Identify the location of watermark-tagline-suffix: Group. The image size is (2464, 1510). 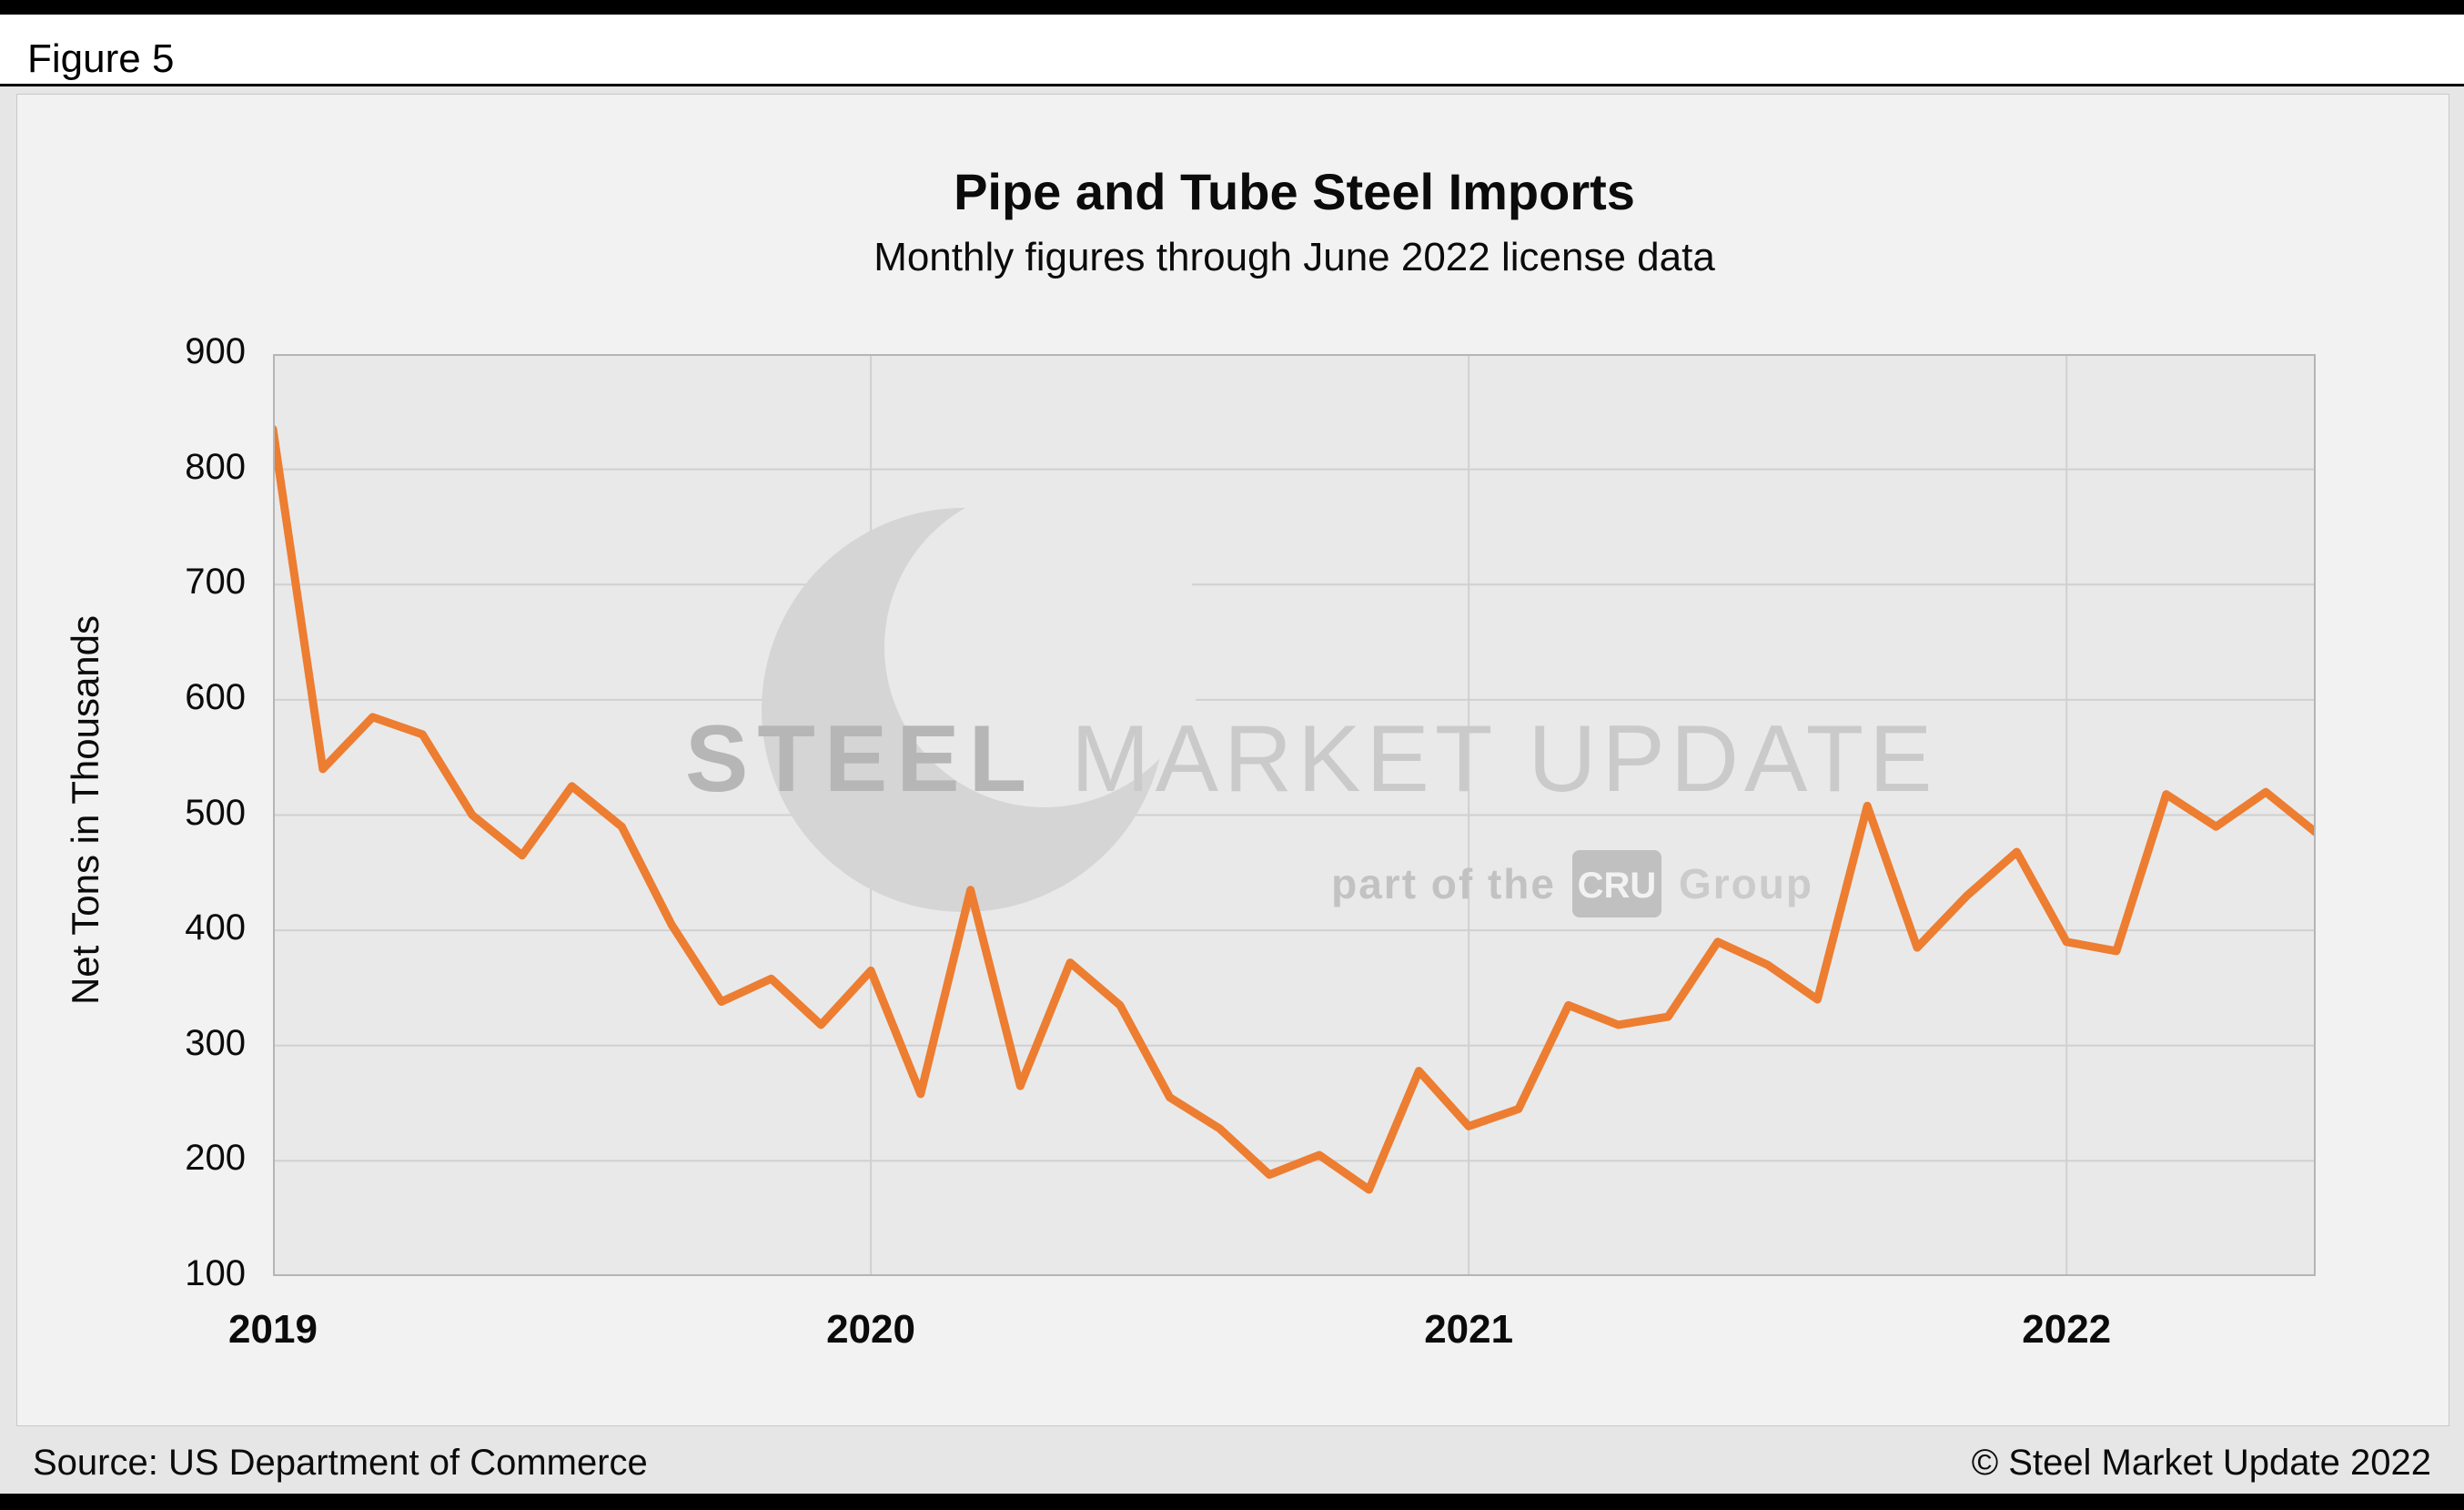
(1746, 884).